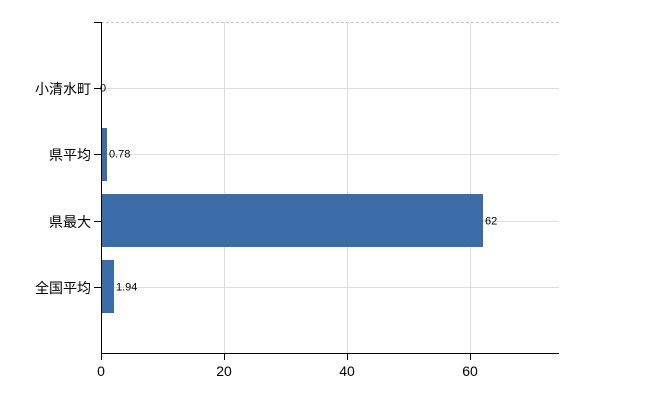  I want to click on x-axis-tick-label: 40, so click(347, 371).